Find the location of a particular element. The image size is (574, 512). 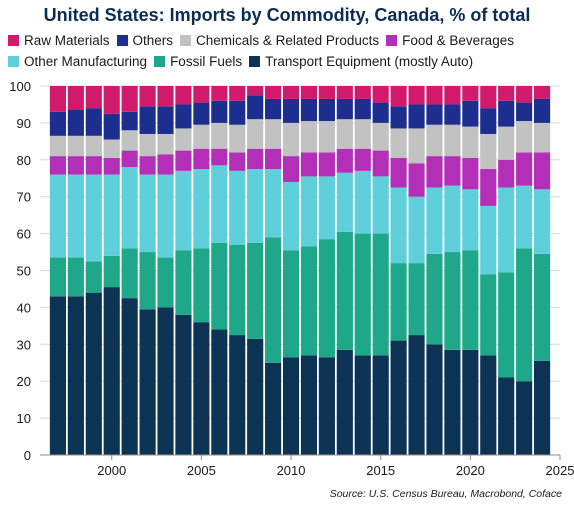

legend-label: Fossil Fuels is located at coordinates (206, 61).